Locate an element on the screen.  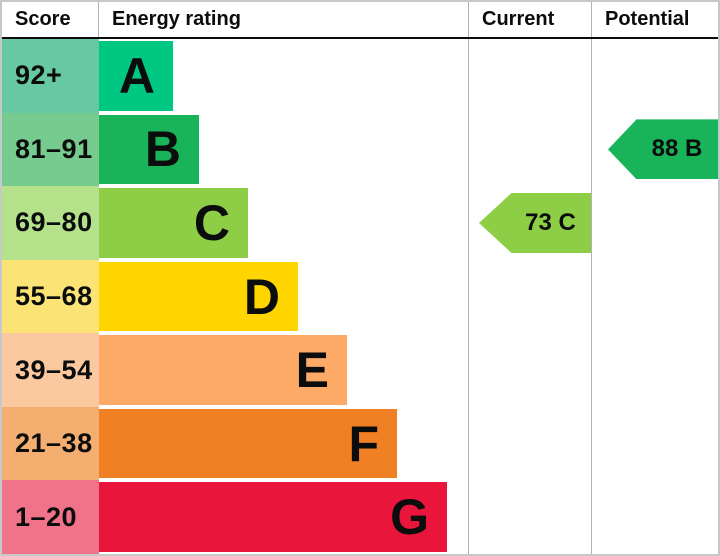
band-row-d: 55–68 D is located at coordinates (360, 296).